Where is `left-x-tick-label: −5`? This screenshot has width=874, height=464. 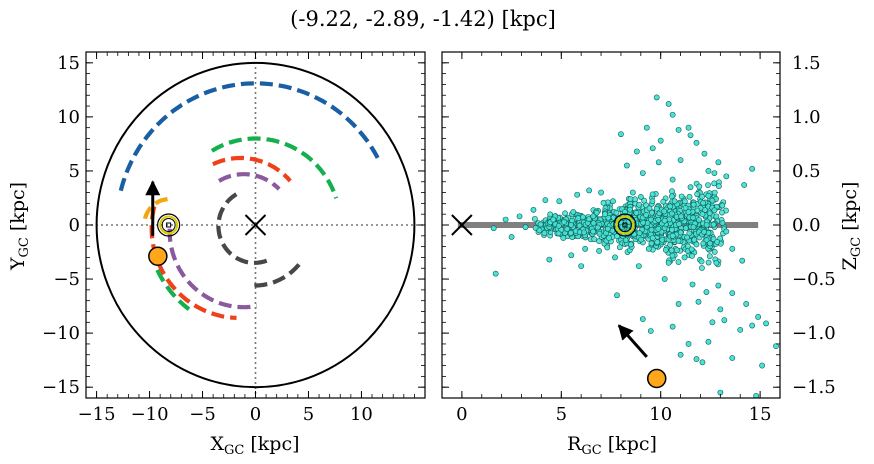 left-x-tick-label: −5 is located at coordinates (202, 414).